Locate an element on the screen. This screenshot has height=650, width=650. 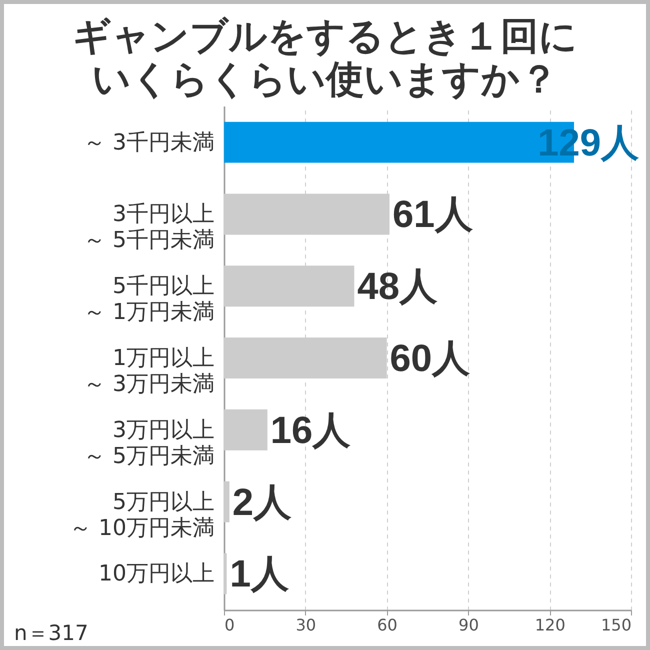
y-tick-label: 5万円以上～ 10万円未満 is located at coordinates (142, 515).